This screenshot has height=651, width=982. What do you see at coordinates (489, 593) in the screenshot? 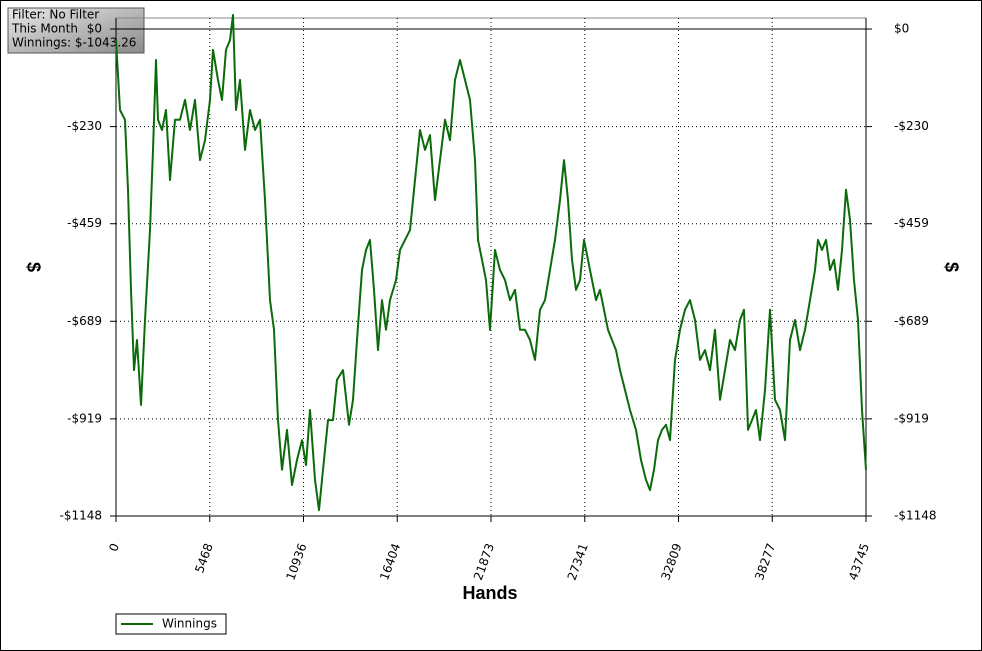
I see `x-axis-title: Hands` at bounding box center [489, 593].